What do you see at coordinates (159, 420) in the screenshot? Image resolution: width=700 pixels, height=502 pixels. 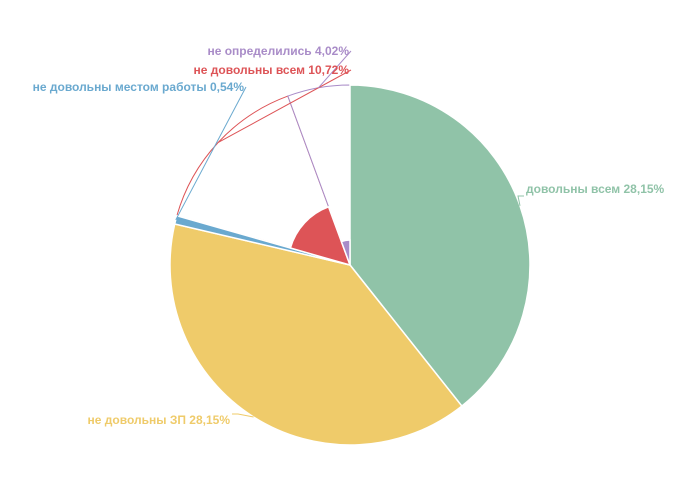 I see `slice-label: не довольны ЗП 28,15%` at bounding box center [159, 420].